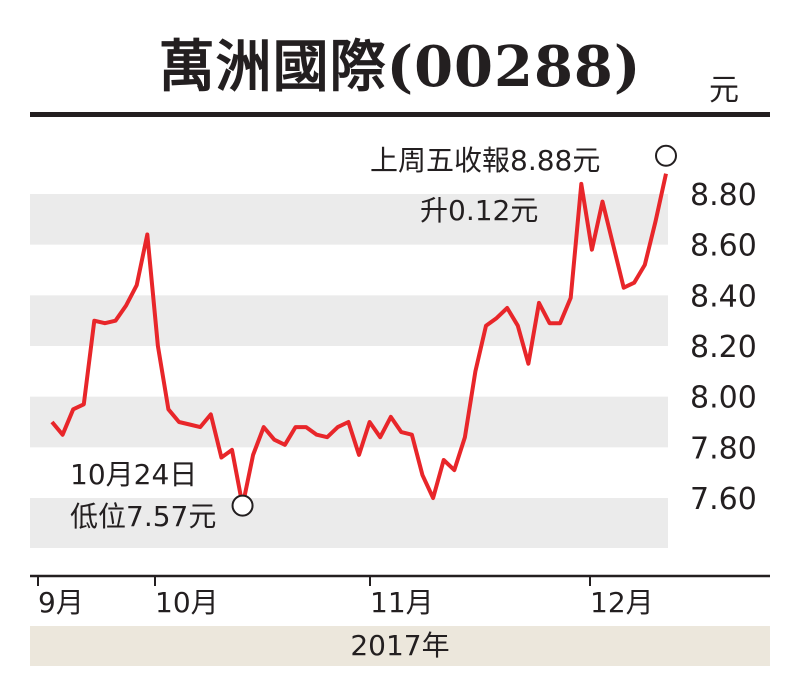  Describe the element at coordinates (61, 602) in the screenshot. I see `x-tick-label: 9月` at that location.